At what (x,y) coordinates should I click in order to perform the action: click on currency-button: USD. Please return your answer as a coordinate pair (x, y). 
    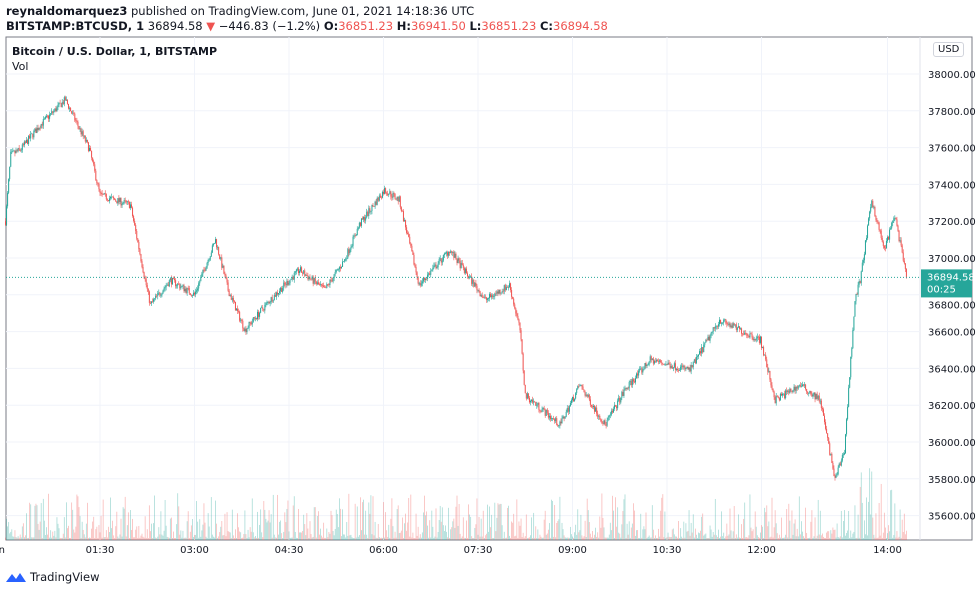
    Looking at the image, I should click on (949, 49).